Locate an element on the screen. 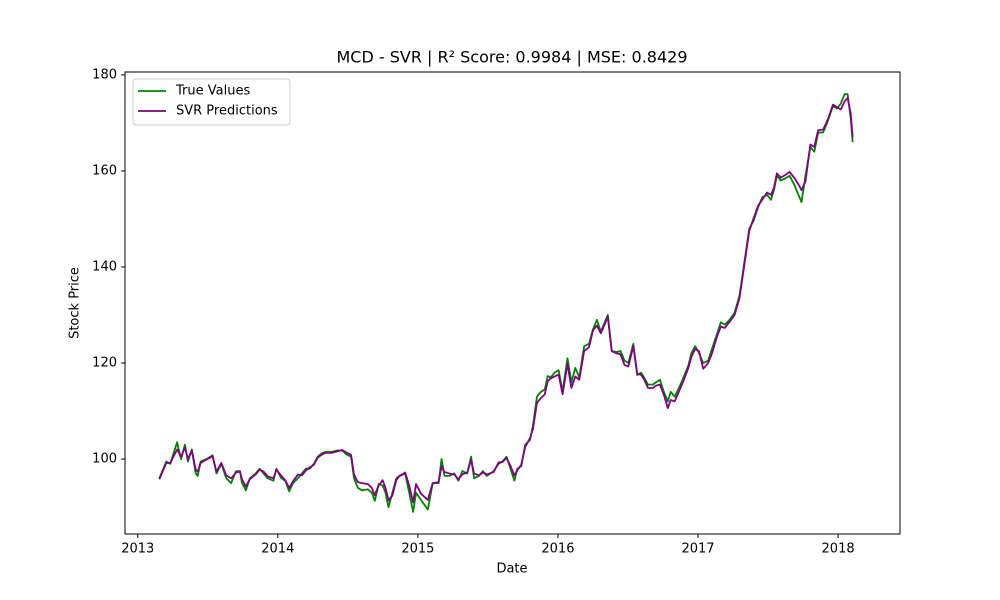  legend-label: SVR Predictions is located at coordinates (227, 111).